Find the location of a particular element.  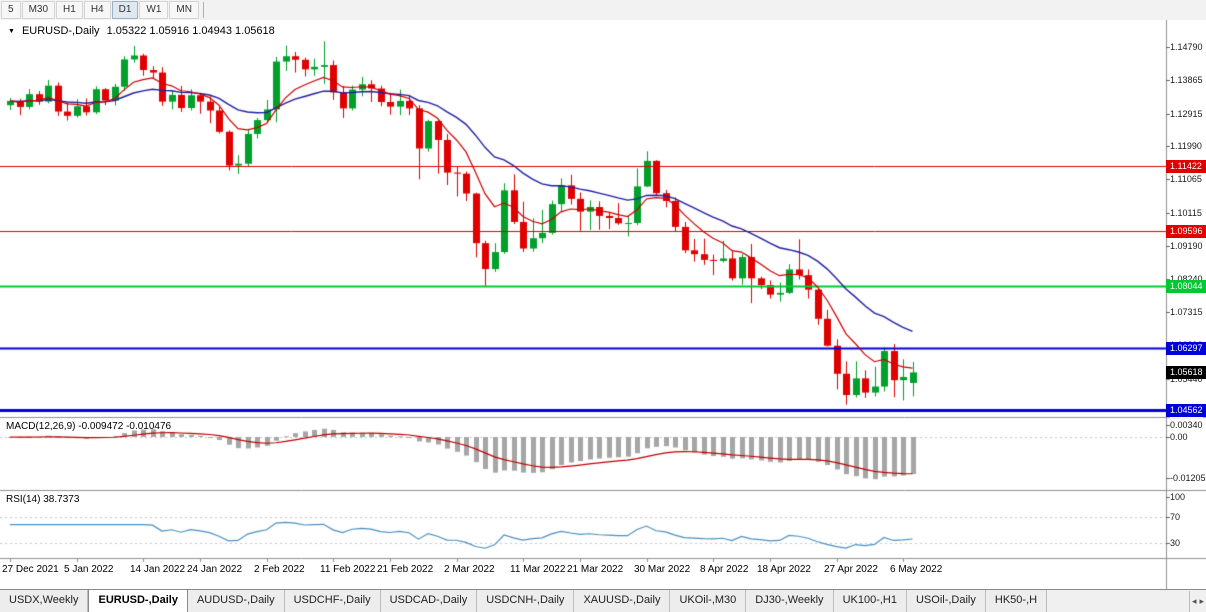

chart-tab-ukoil-m30: UKOil-,M30 is located at coordinates (708, 601).